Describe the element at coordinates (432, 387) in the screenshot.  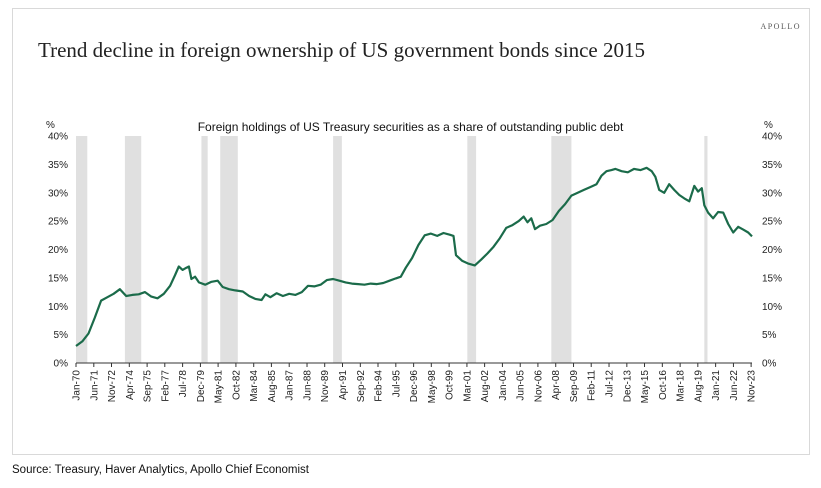
I see `x-tick-label-20: May-98` at that location.